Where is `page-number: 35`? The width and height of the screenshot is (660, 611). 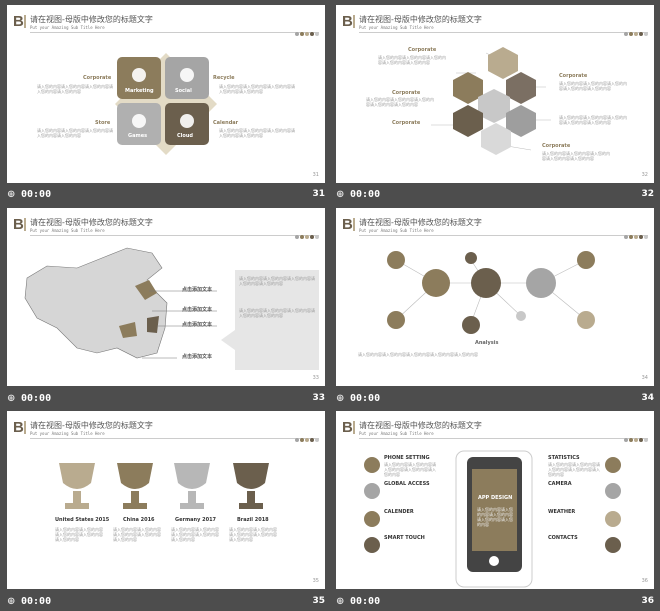 page-number: 35 is located at coordinates (315, 581).